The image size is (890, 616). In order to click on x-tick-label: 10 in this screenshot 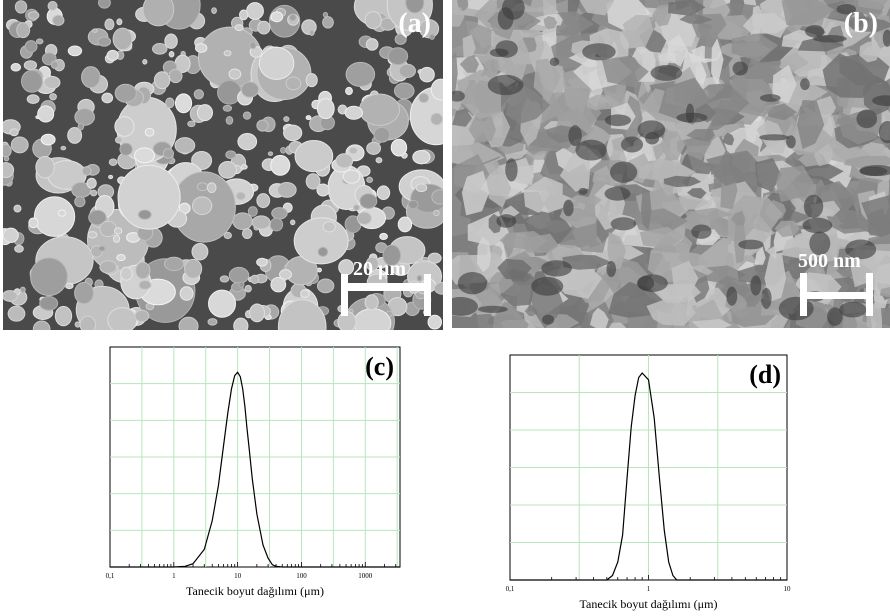, I will do `click(238, 576)`.